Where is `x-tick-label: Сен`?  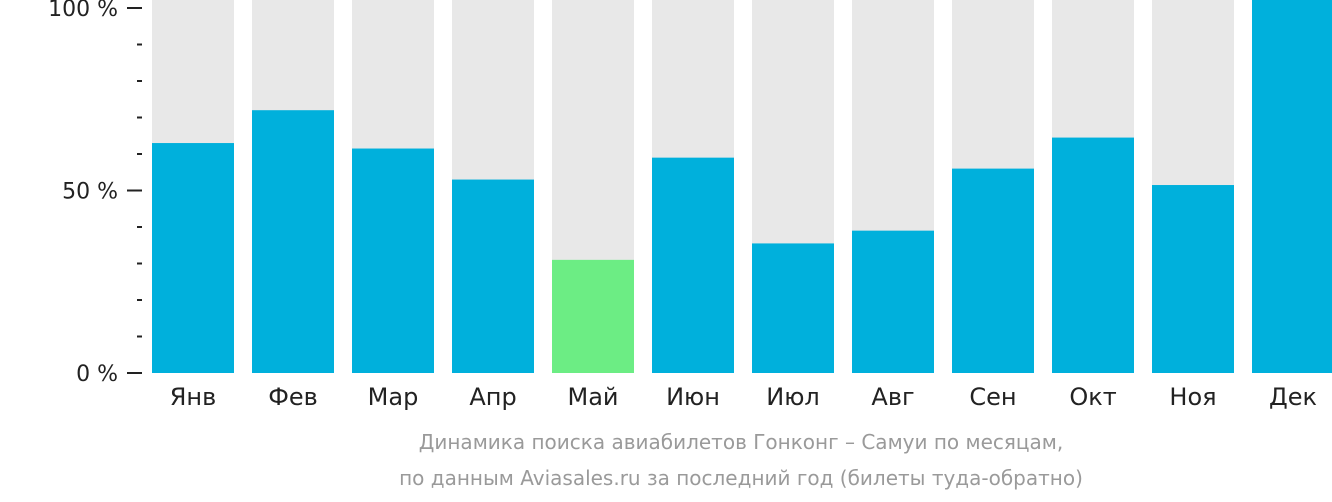 x-tick-label: Сен is located at coordinates (992, 397).